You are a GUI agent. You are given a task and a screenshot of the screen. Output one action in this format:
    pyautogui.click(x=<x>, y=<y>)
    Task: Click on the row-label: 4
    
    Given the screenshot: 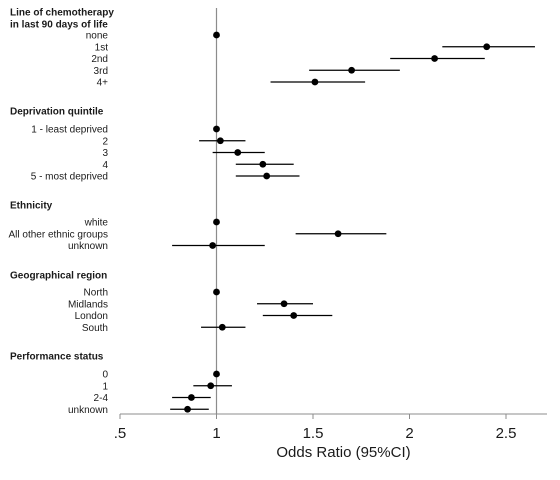 What is the action you would take?
    pyautogui.click(x=105, y=165)
    